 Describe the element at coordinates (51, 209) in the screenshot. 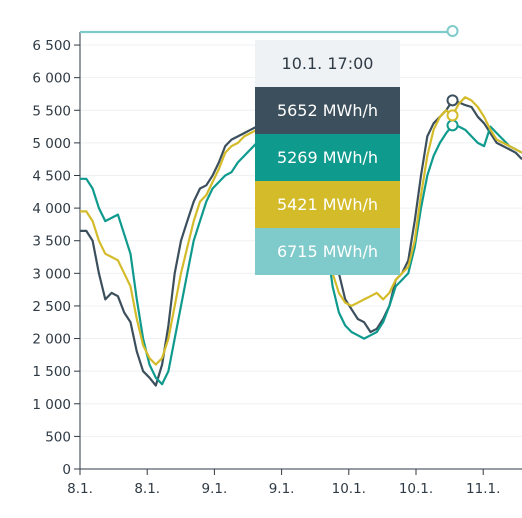

I see `y-tick-label: 4 000` at that location.